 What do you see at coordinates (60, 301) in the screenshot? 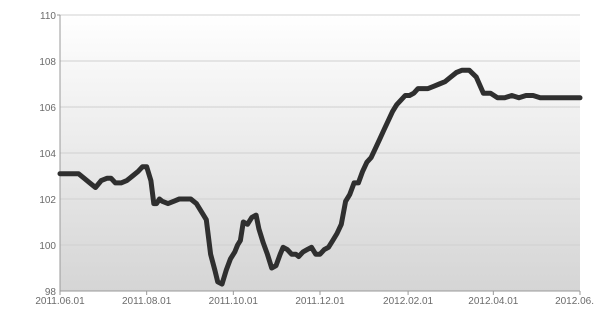
I see `x-tick-label: 2011.06.01` at bounding box center [60, 301].